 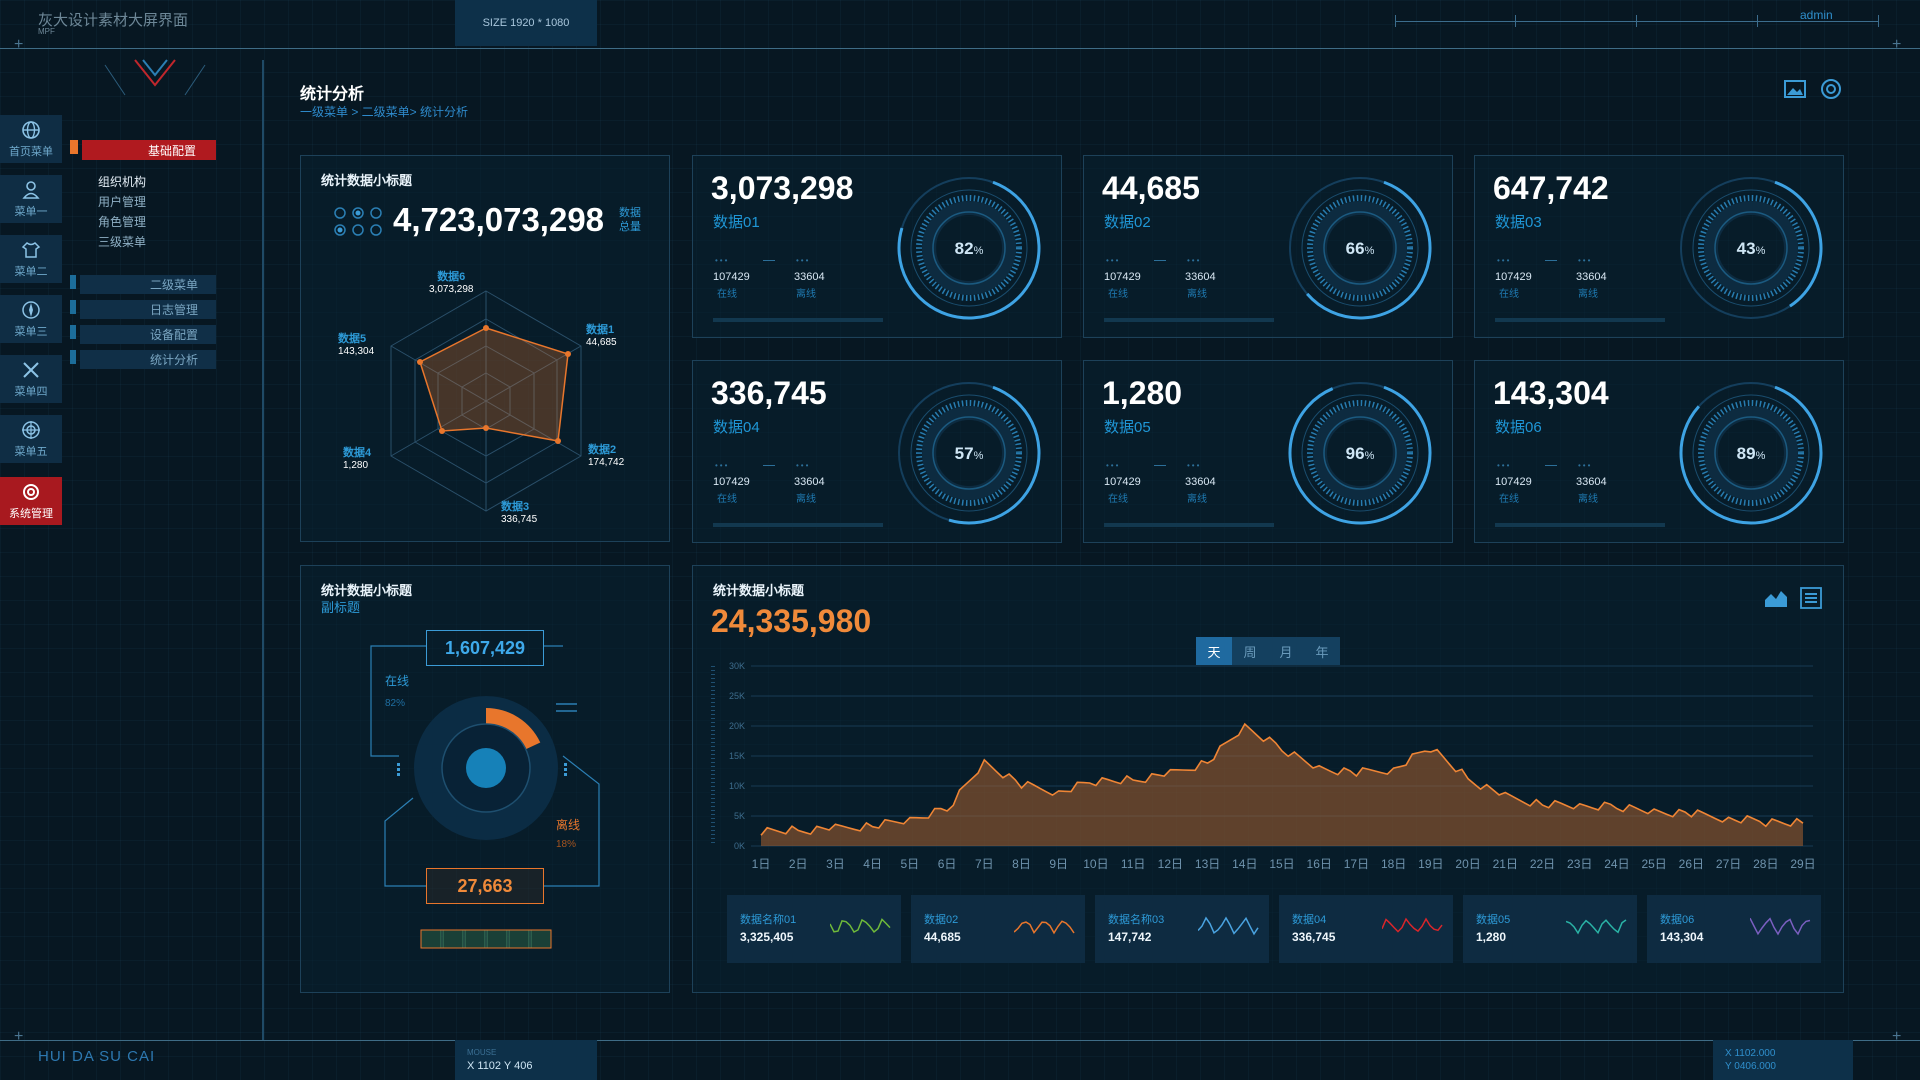 What do you see at coordinates (122, 182) in the screenshot?
I see `menu-item-org: 组织机构` at bounding box center [122, 182].